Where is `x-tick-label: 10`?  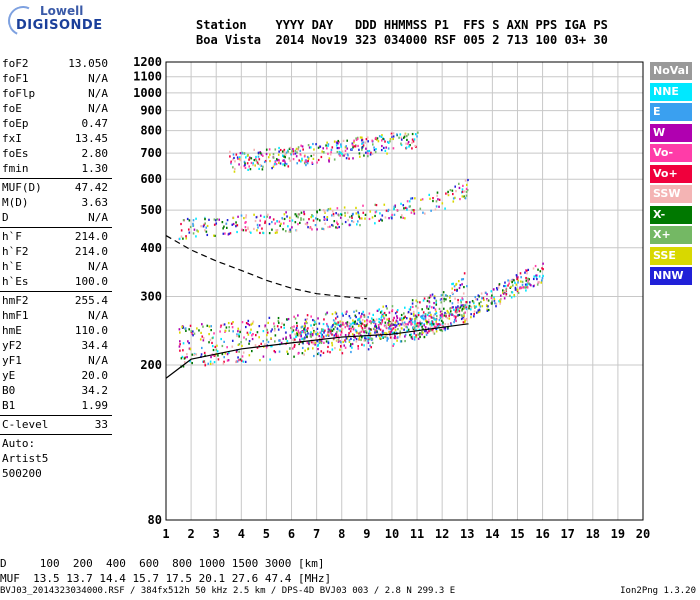 x-tick-label: 10 is located at coordinates (392, 534).